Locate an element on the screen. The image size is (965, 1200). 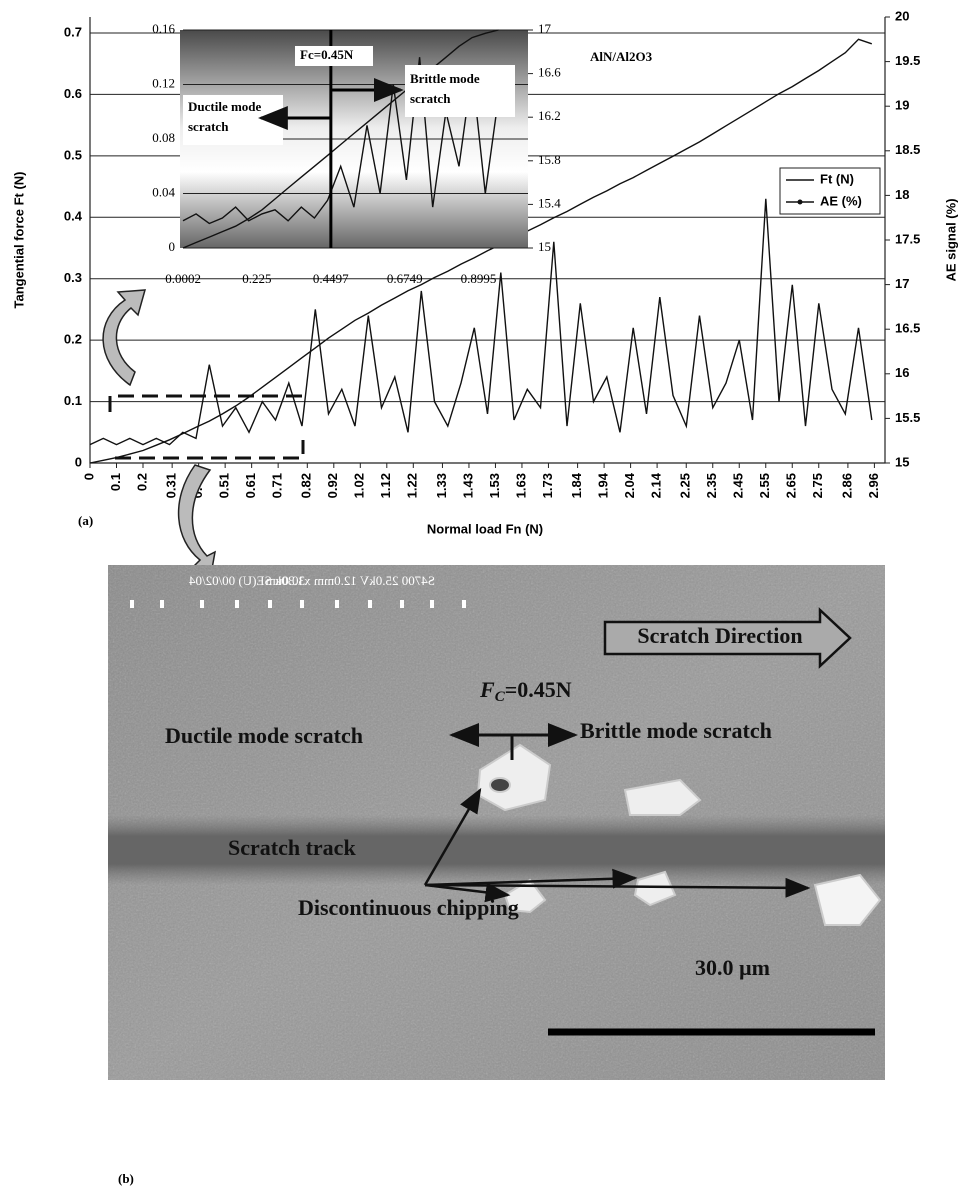
x-tick-label: 1.12 is located at coordinates (385, 485).